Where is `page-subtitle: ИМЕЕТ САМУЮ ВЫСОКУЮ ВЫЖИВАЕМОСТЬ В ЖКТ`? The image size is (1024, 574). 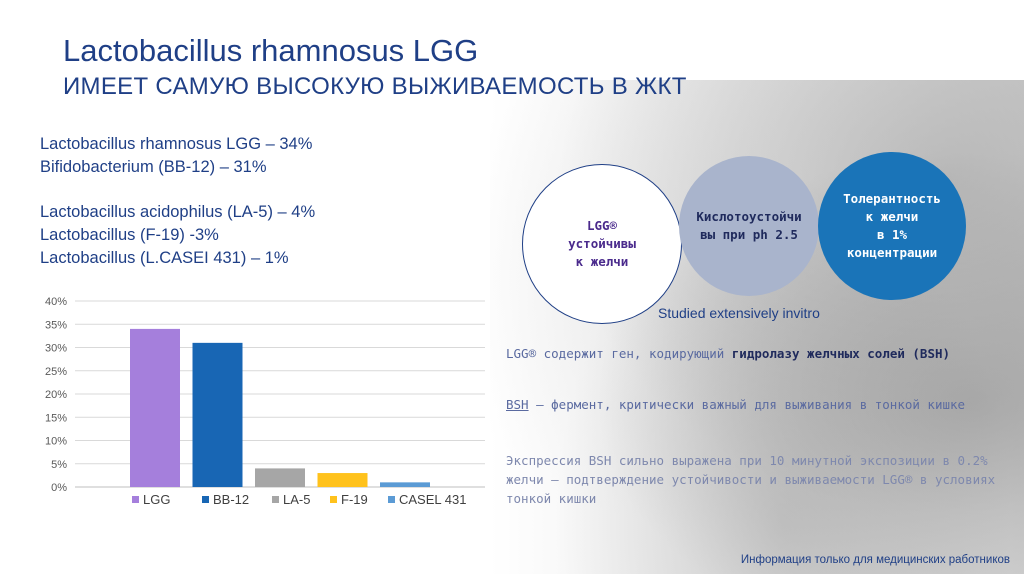
page-subtitle: ИМЕЕТ САМУЮ ВЫСОКУЮ ВЫЖИВАЕМОСТЬ В ЖКТ is located at coordinates (375, 86).